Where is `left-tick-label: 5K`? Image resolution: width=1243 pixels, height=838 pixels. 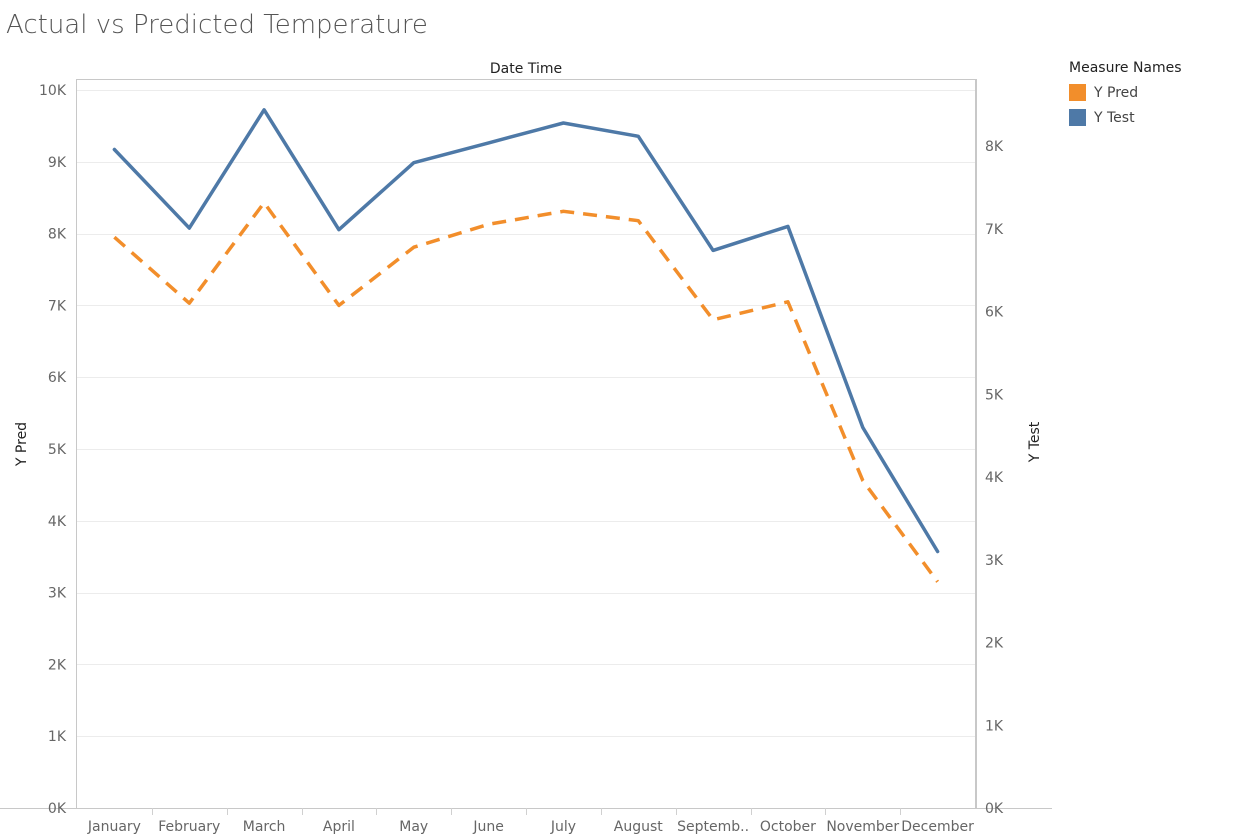 left-tick-label: 5K is located at coordinates (57, 450).